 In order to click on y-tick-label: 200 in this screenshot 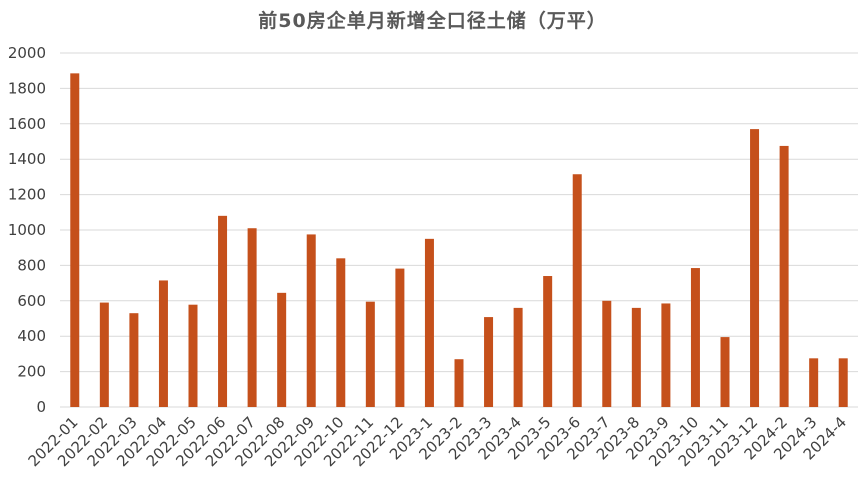, I will do `click(31, 372)`.